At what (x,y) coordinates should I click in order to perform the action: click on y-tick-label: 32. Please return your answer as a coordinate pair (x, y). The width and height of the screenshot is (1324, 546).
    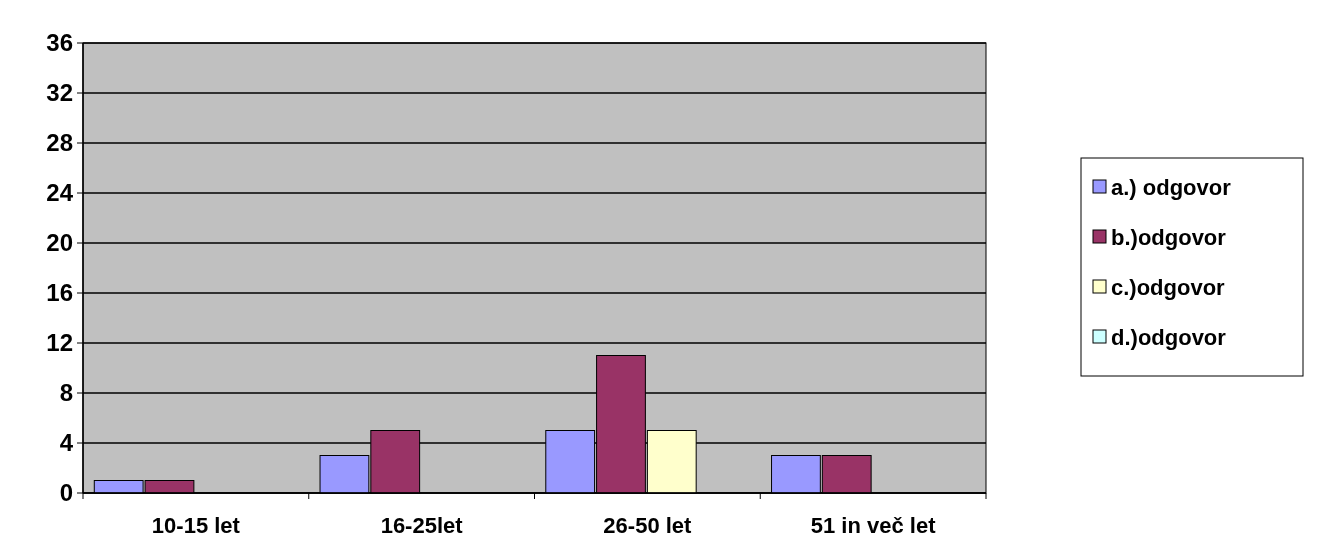
    Looking at the image, I should click on (59, 93).